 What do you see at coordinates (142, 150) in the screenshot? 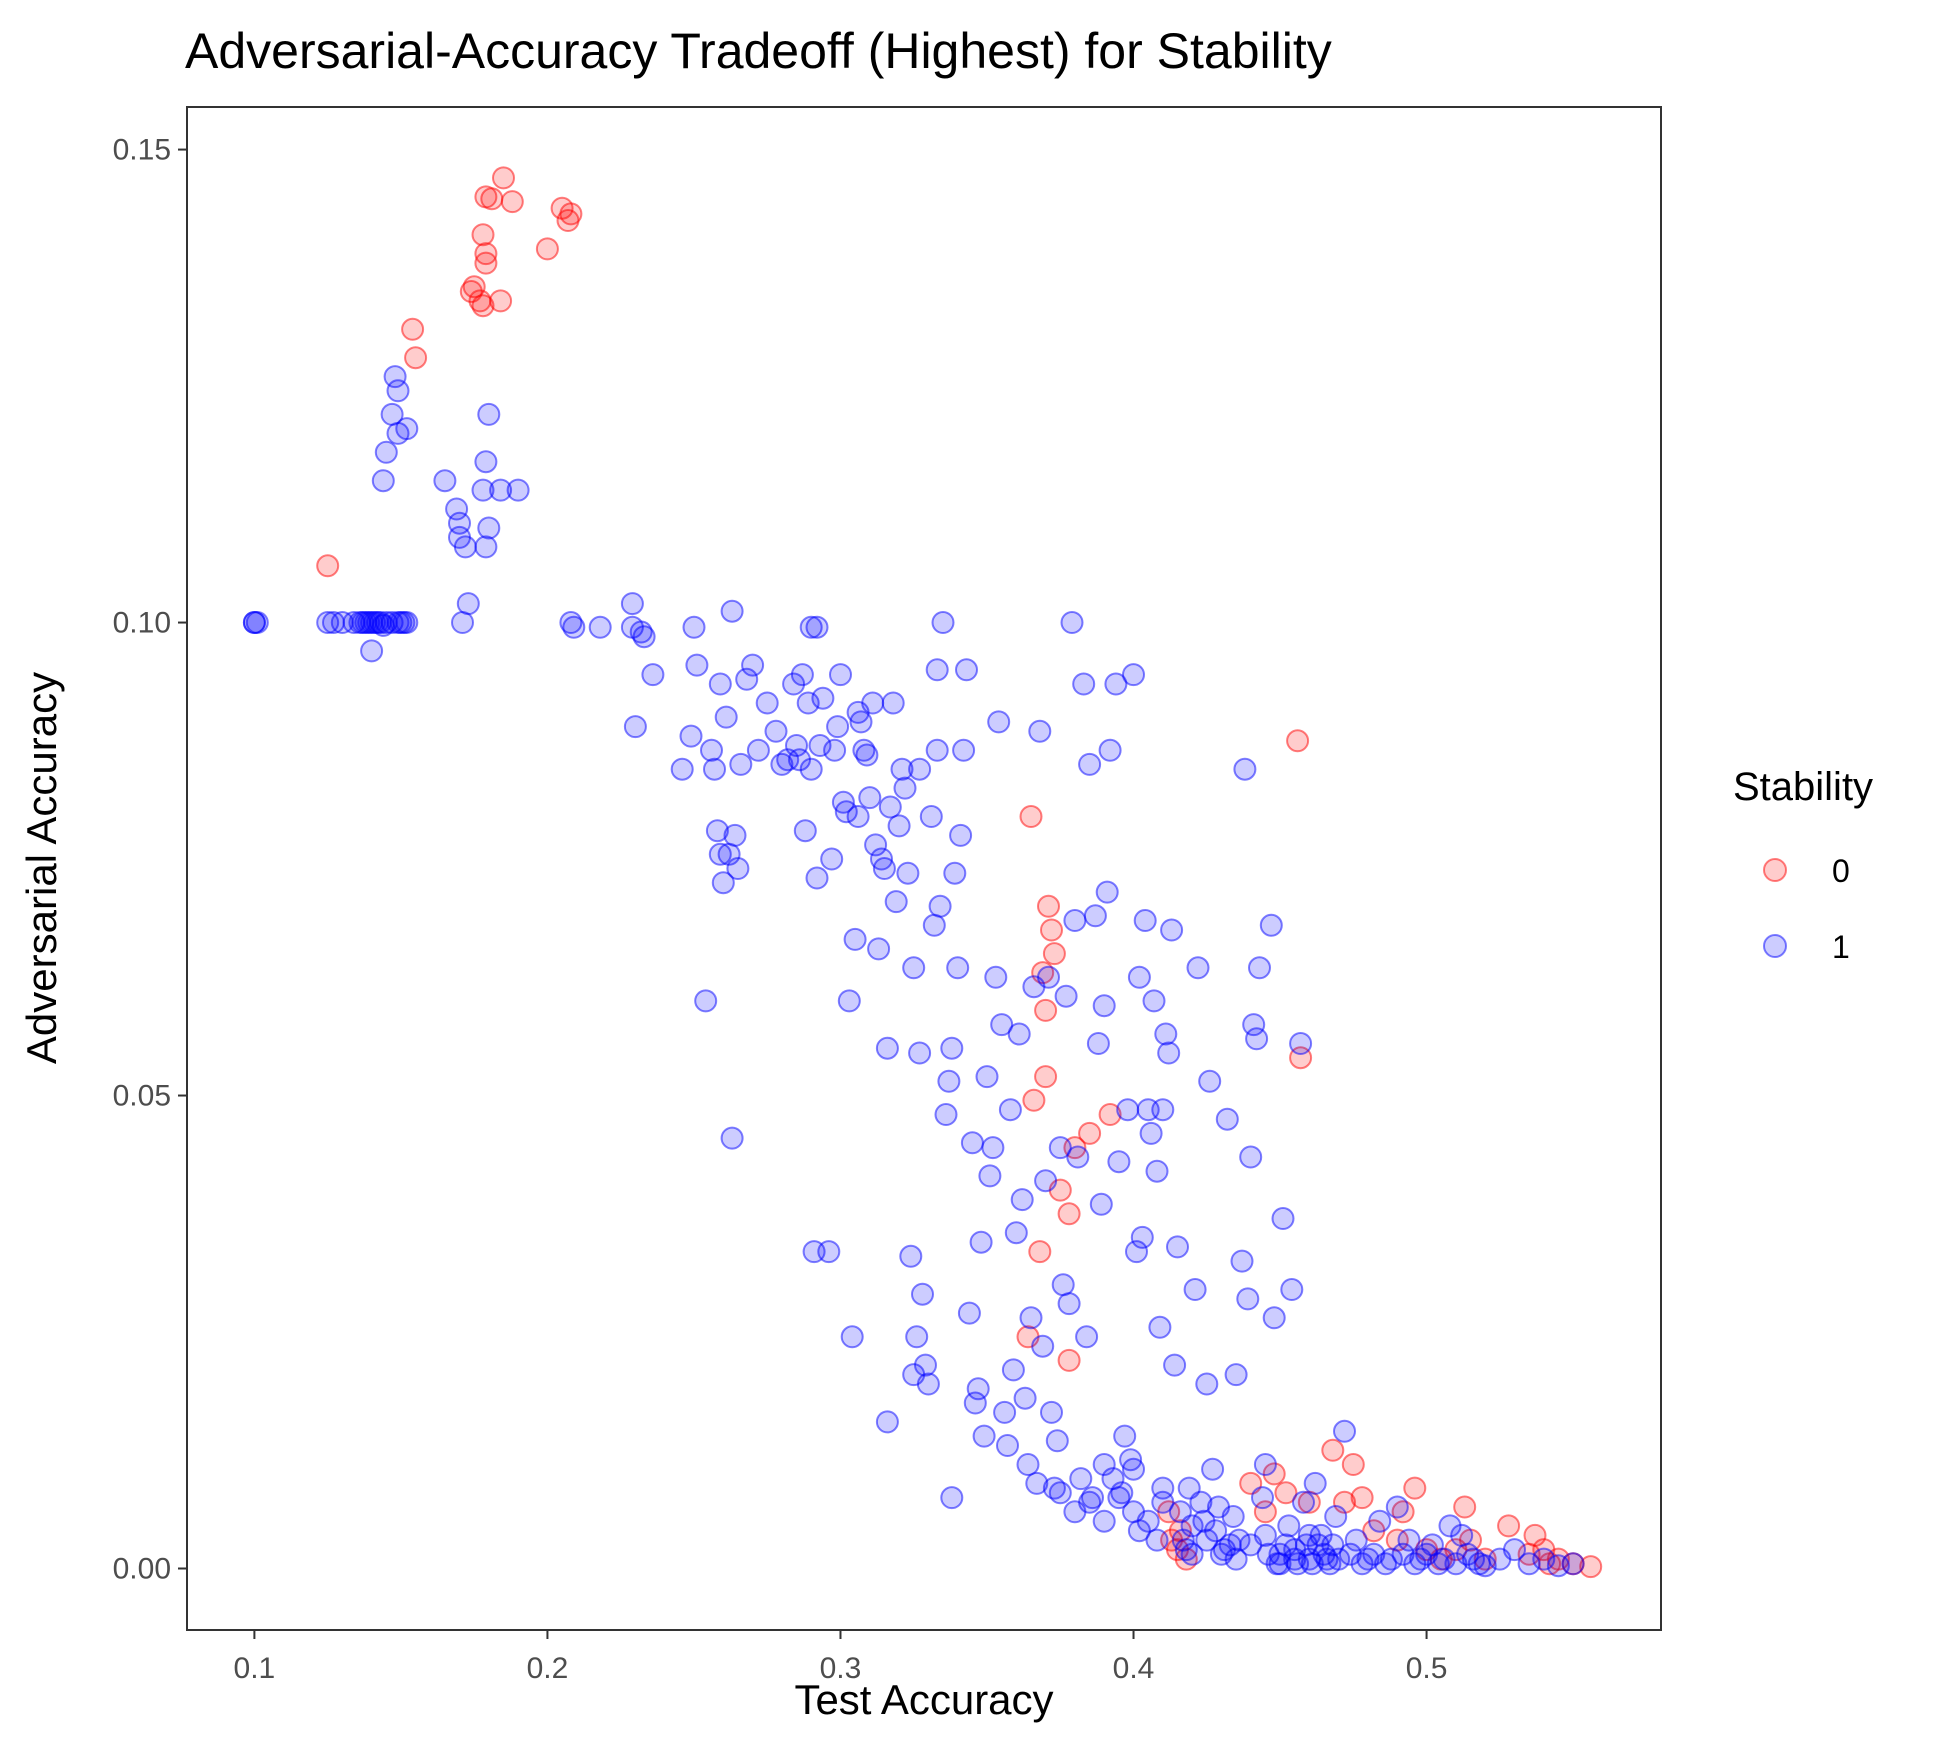
I see `y-tick-label: 0.15` at bounding box center [142, 150].